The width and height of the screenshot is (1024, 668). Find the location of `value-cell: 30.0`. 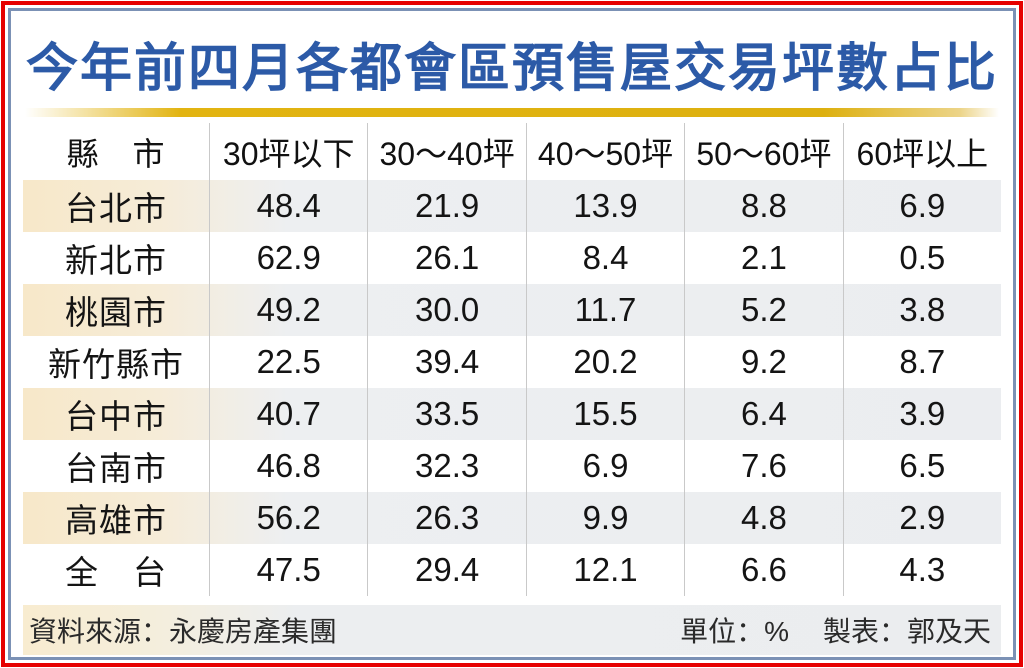

value-cell: 30.0 is located at coordinates (446, 310).